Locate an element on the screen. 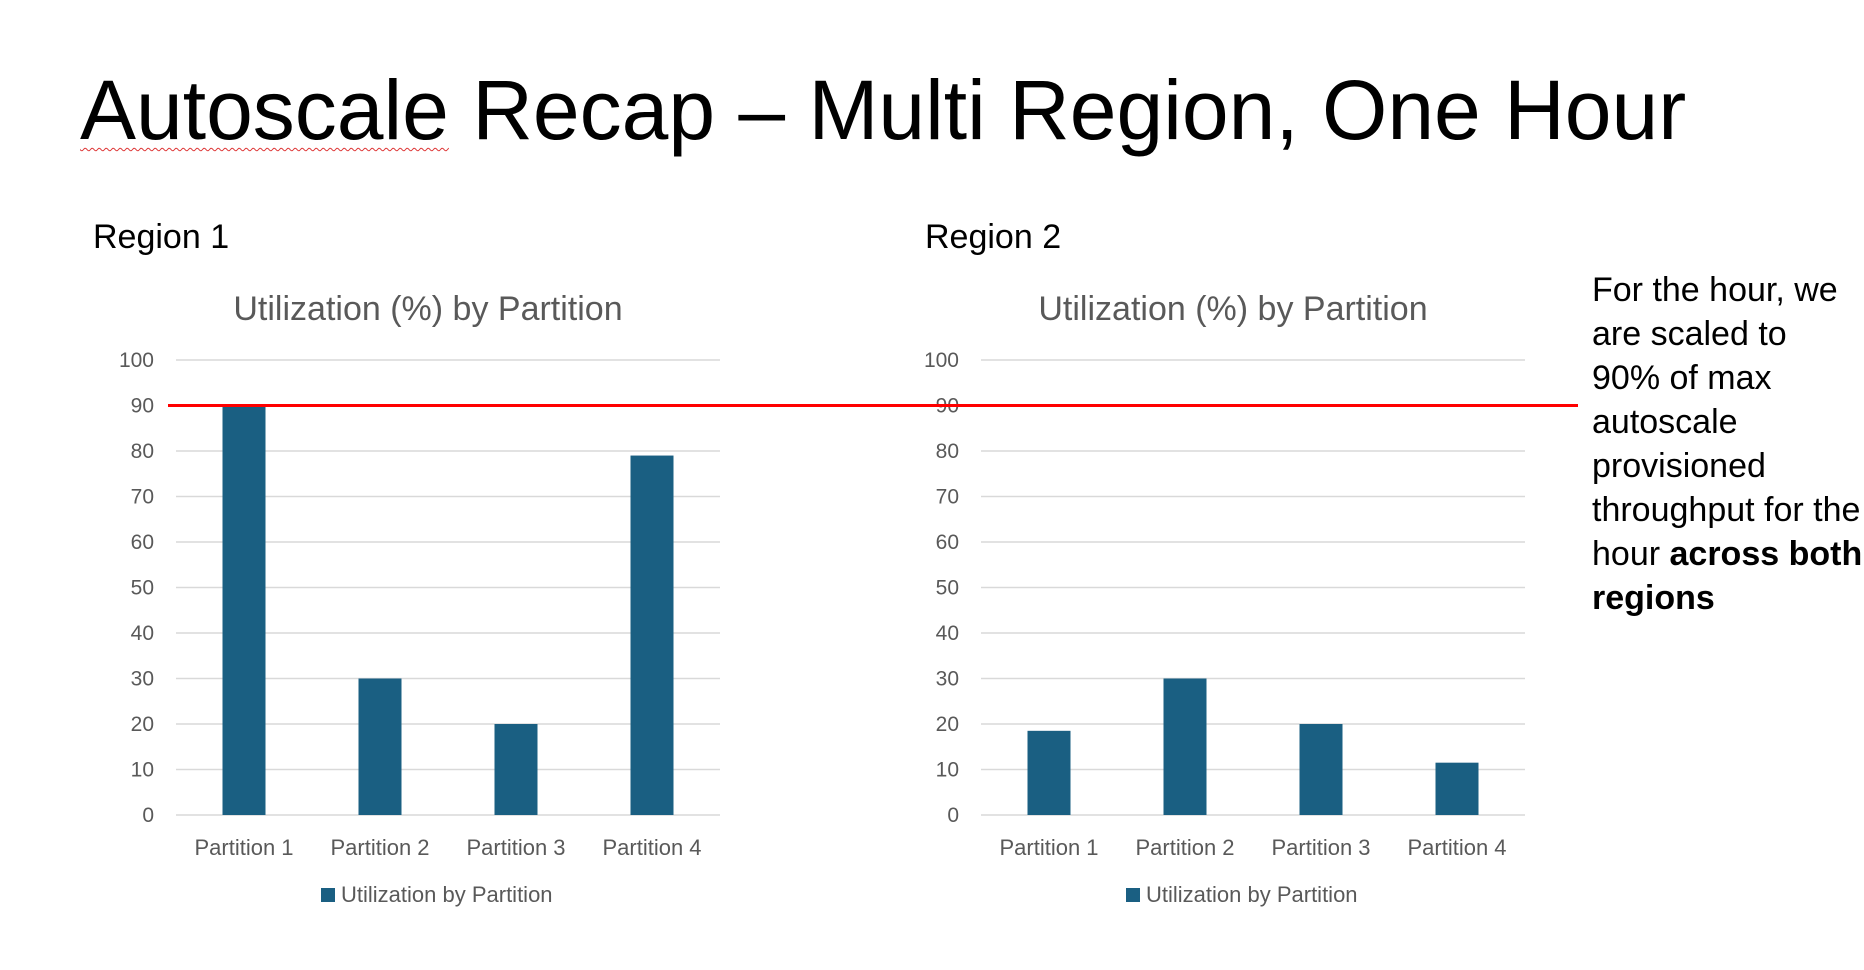  side-note-bold: across both regions is located at coordinates (1727, 576).